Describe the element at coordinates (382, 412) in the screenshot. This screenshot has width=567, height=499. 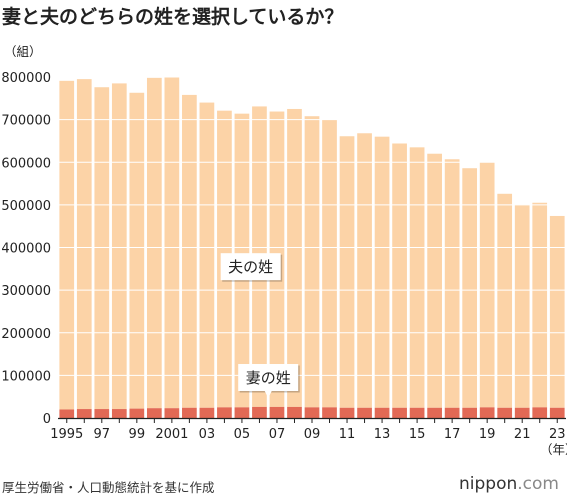
I see `bar-wife-2013` at that location.